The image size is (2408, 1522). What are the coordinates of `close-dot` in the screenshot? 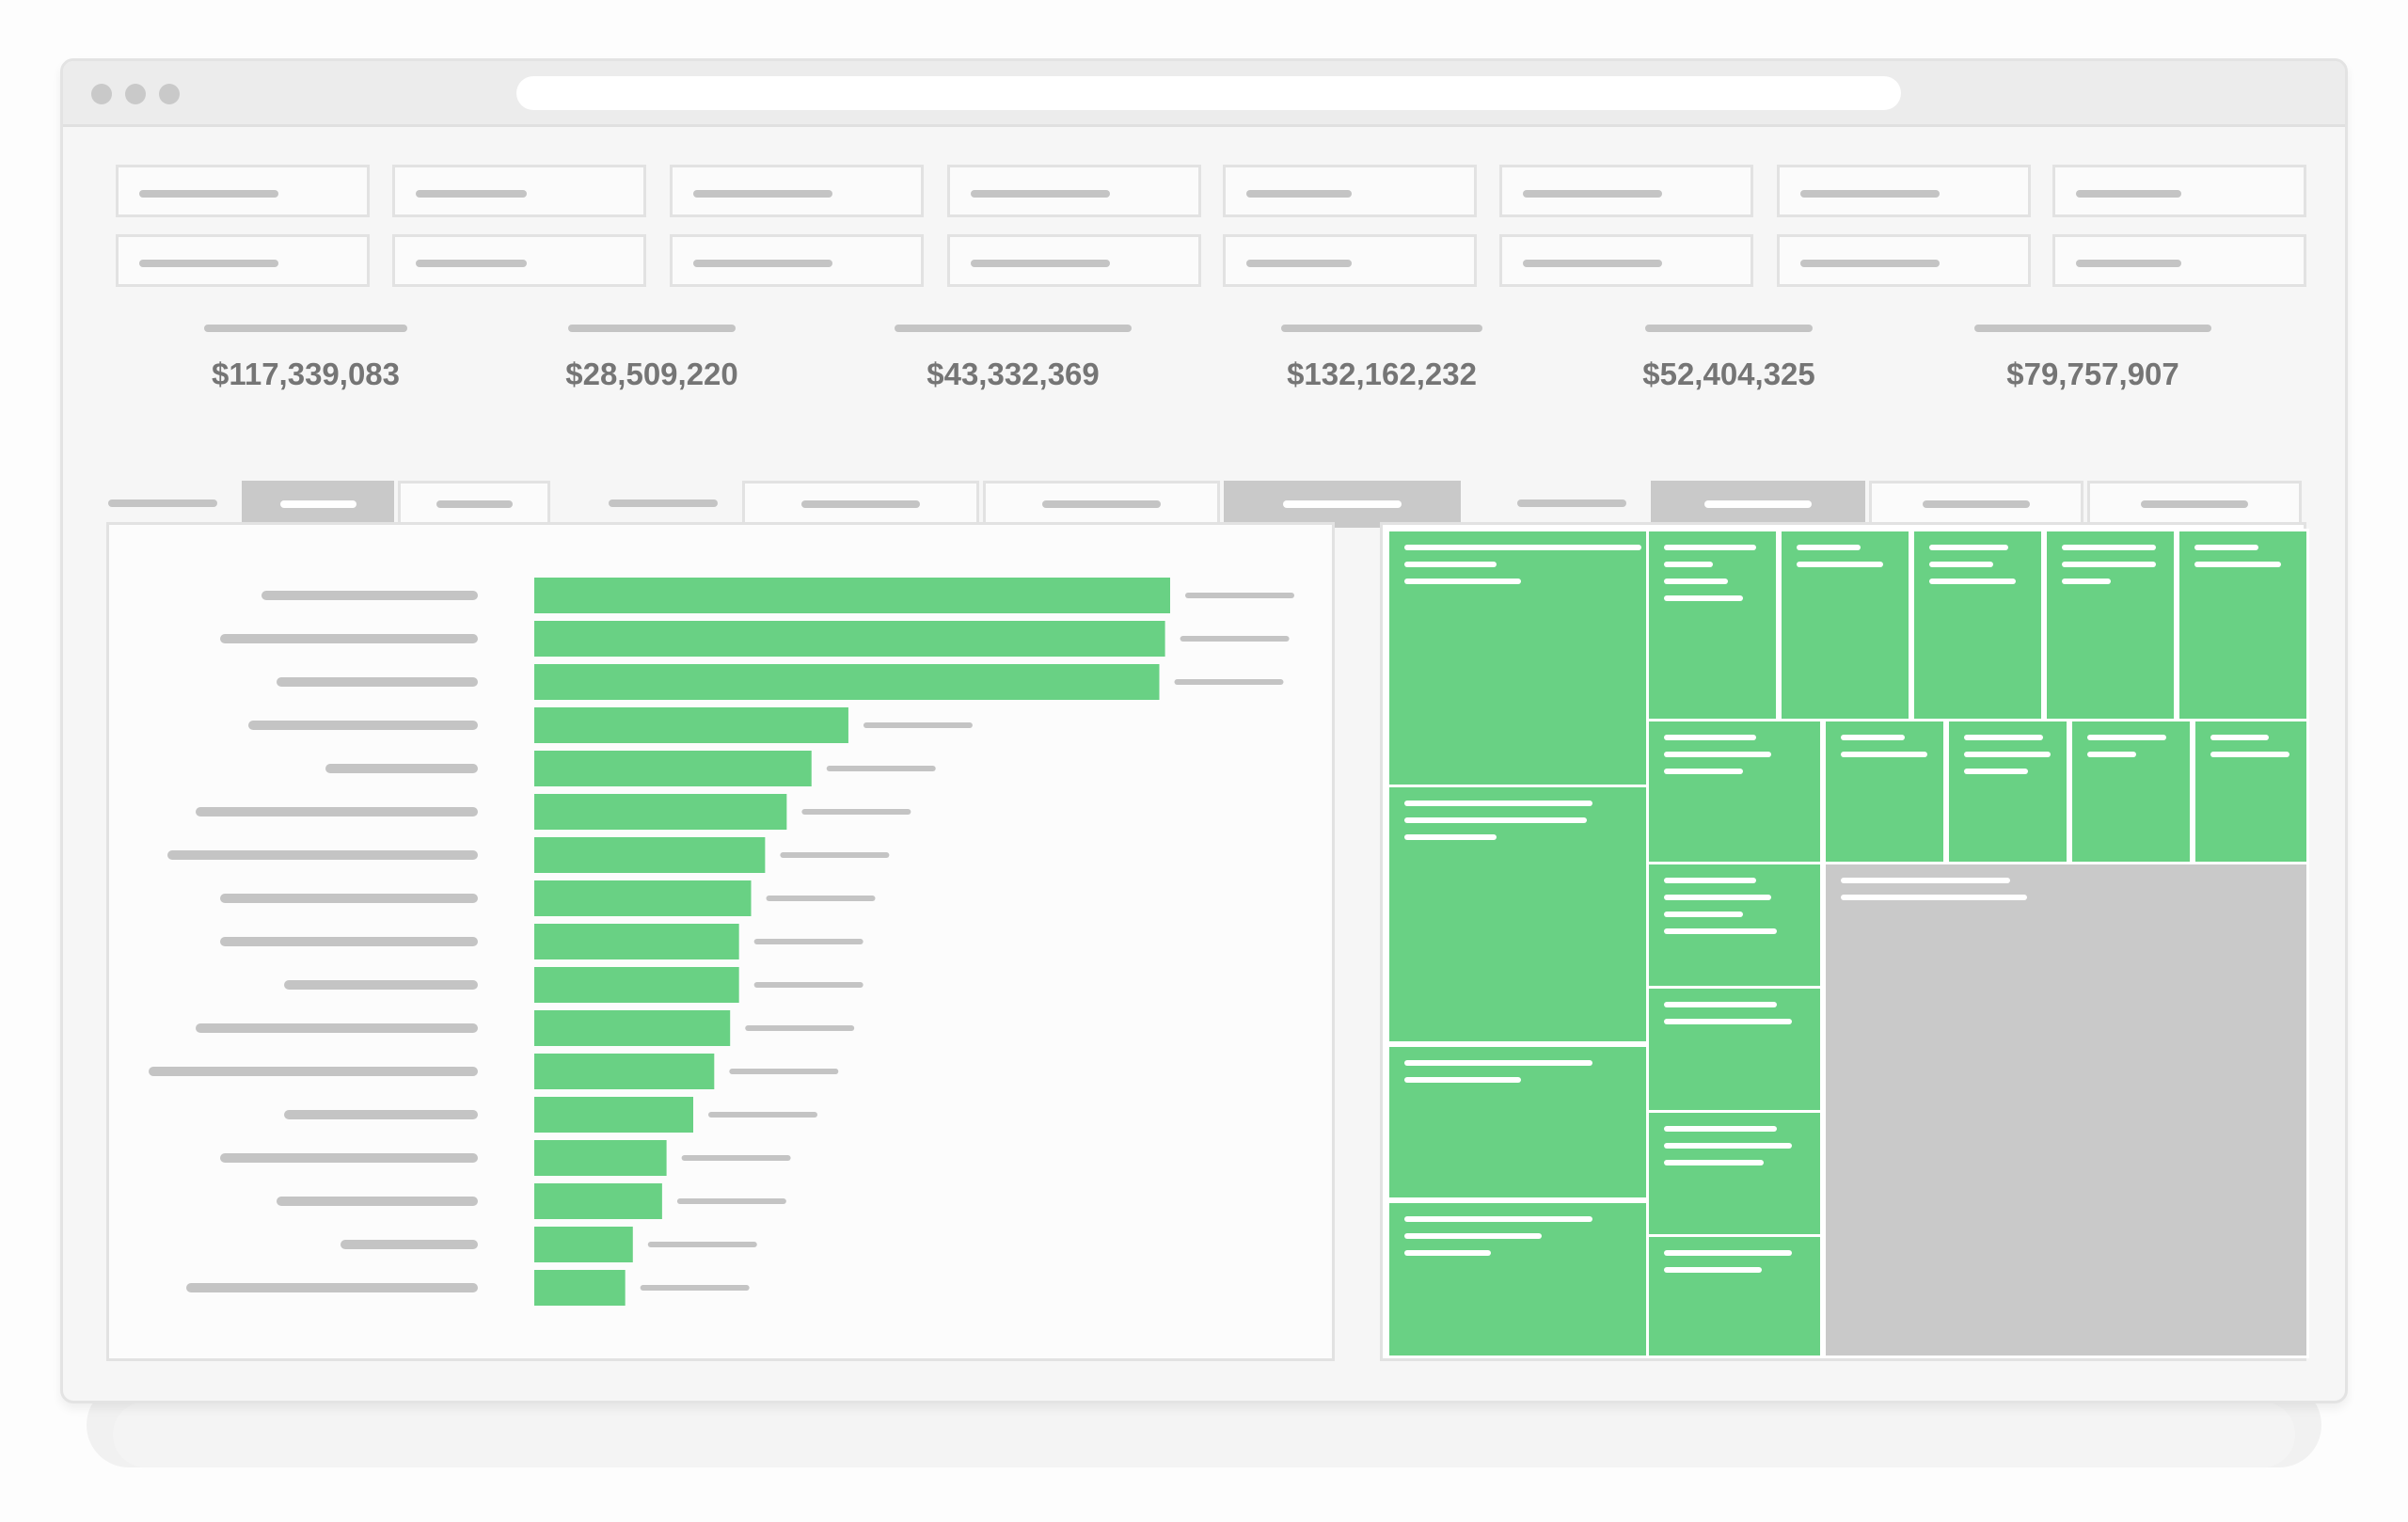 It's located at (102, 94).